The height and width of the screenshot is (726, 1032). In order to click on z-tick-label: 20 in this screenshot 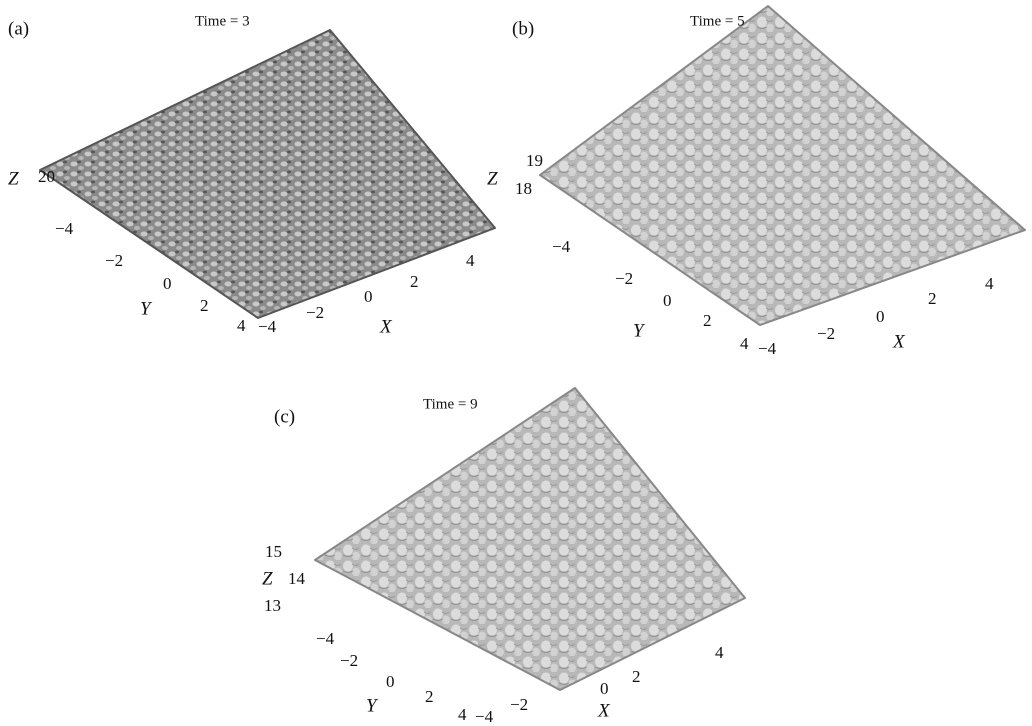, I will do `click(46, 176)`.